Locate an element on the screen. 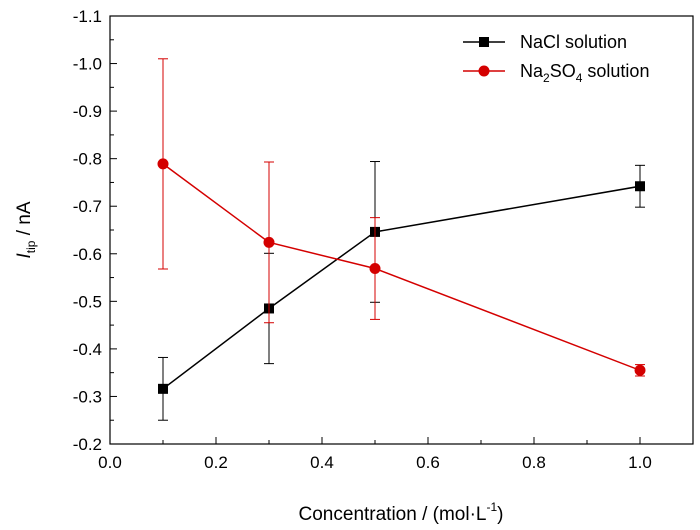  legend-label-part: SO is located at coordinates (563, 71).